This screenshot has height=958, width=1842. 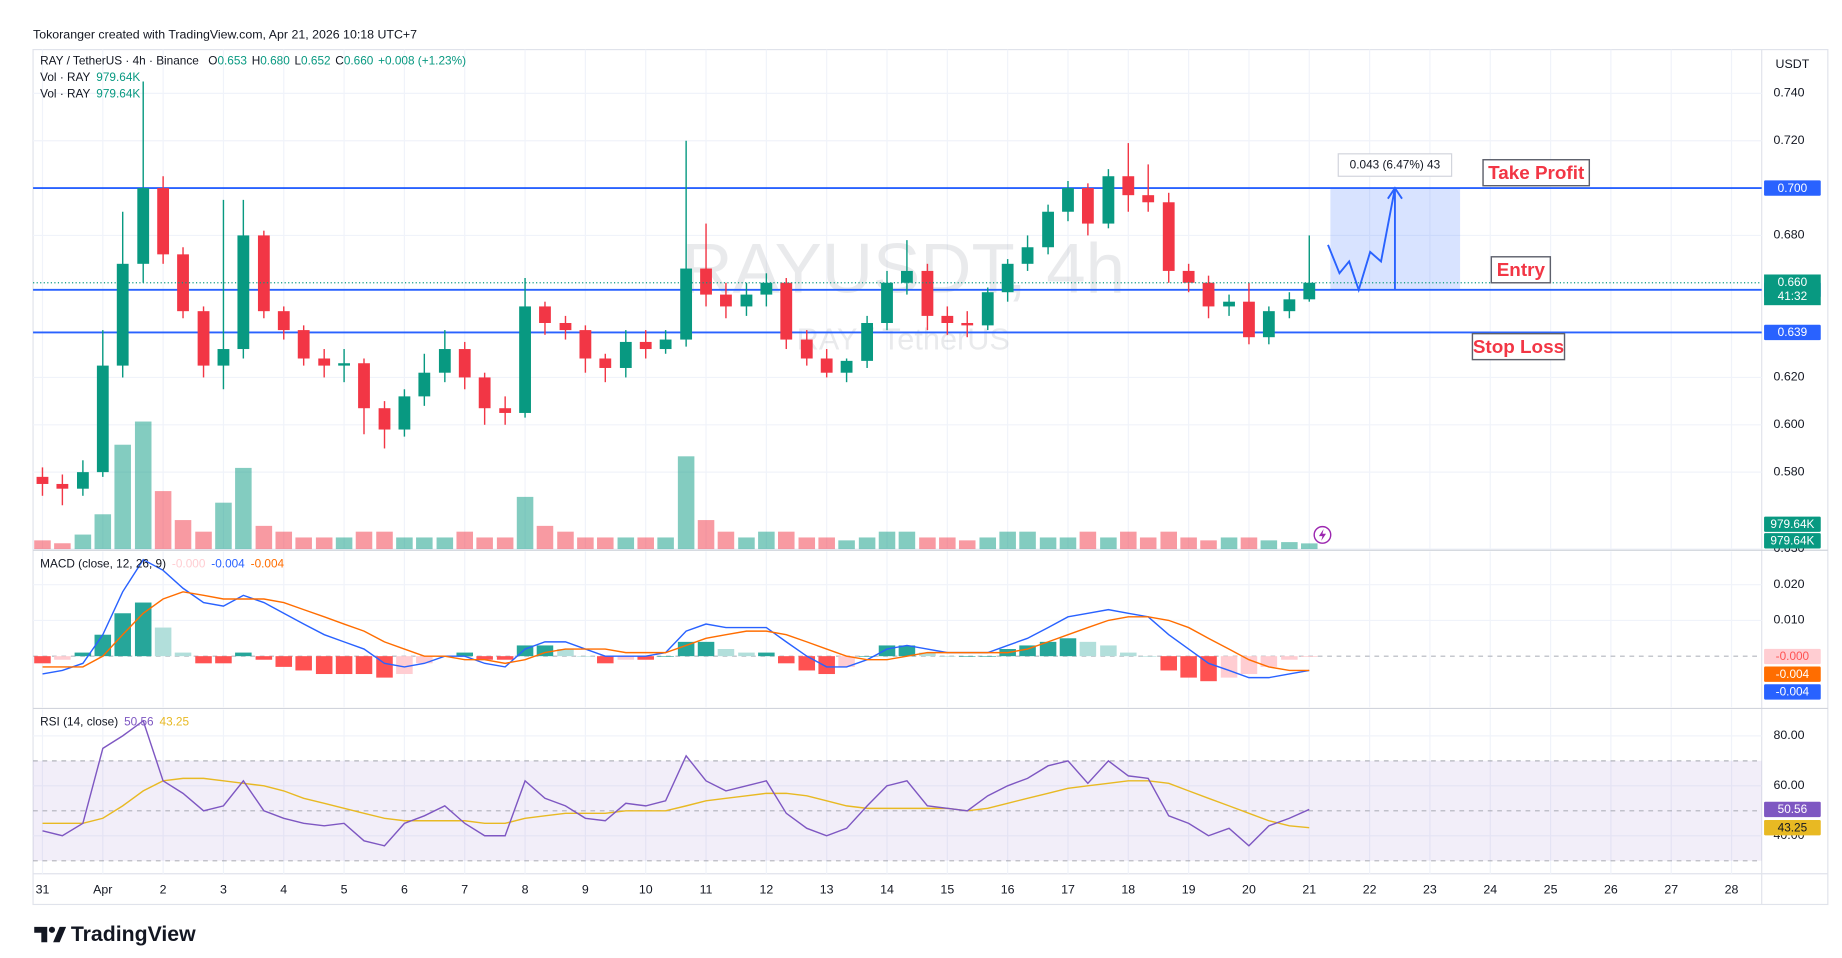 I want to click on volume-value: 979.64K, so click(x=118, y=77).